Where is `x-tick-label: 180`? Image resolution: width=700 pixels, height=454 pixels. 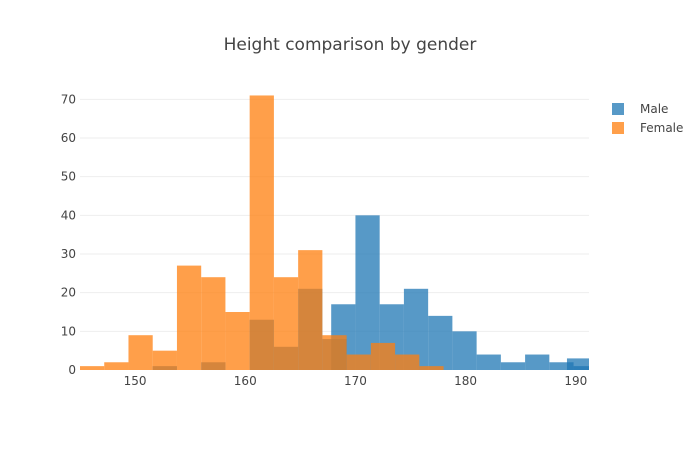 x-tick-label: 180 is located at coordinates (465, 381).